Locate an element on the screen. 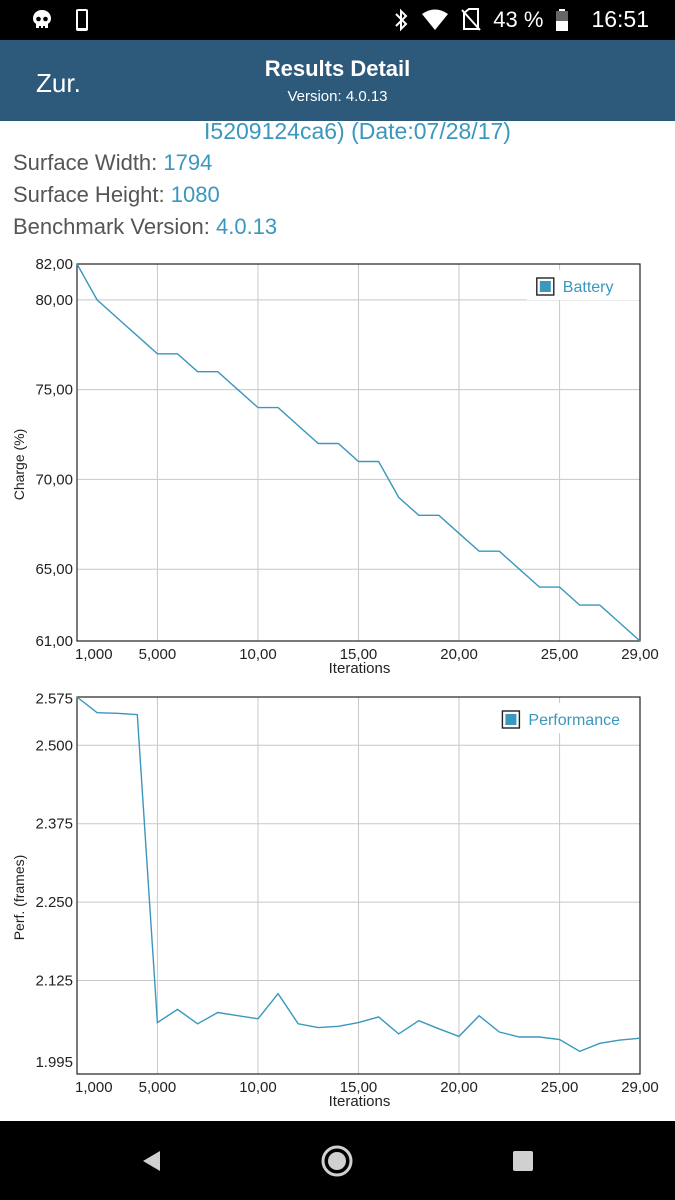  surface-width-row: Surface Width: 1794 is located at coordinates (112, 163).